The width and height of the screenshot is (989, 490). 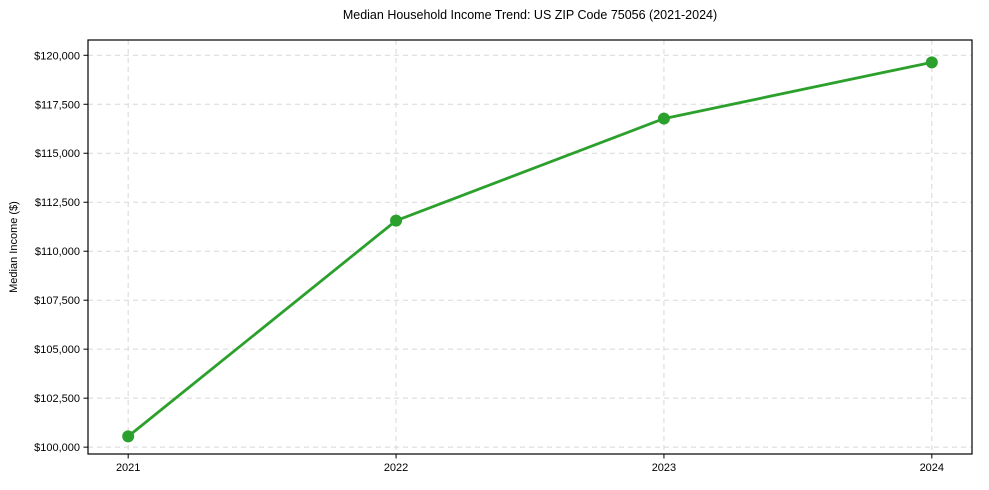 What do you see at coordinates (932, 468) in the screenshot?
I see `x-tick-label: 2024` at bounding box center [932, 468].